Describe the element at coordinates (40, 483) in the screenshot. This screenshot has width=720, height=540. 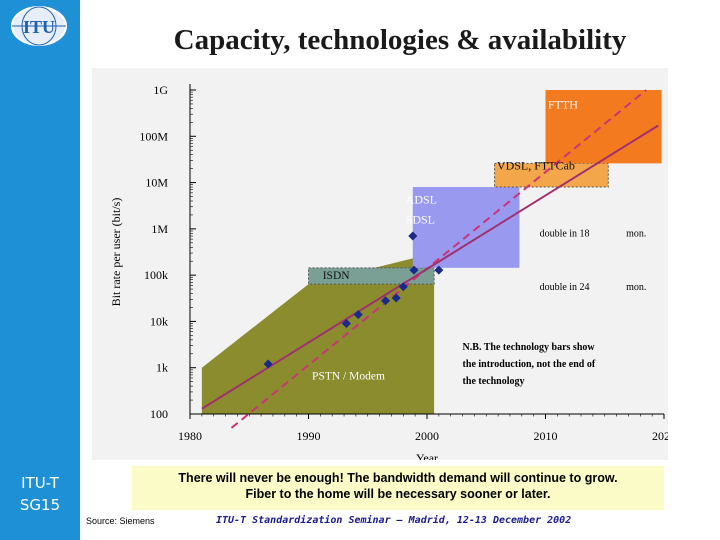
I see `sidebar-line-1: ITU-T` at that location.